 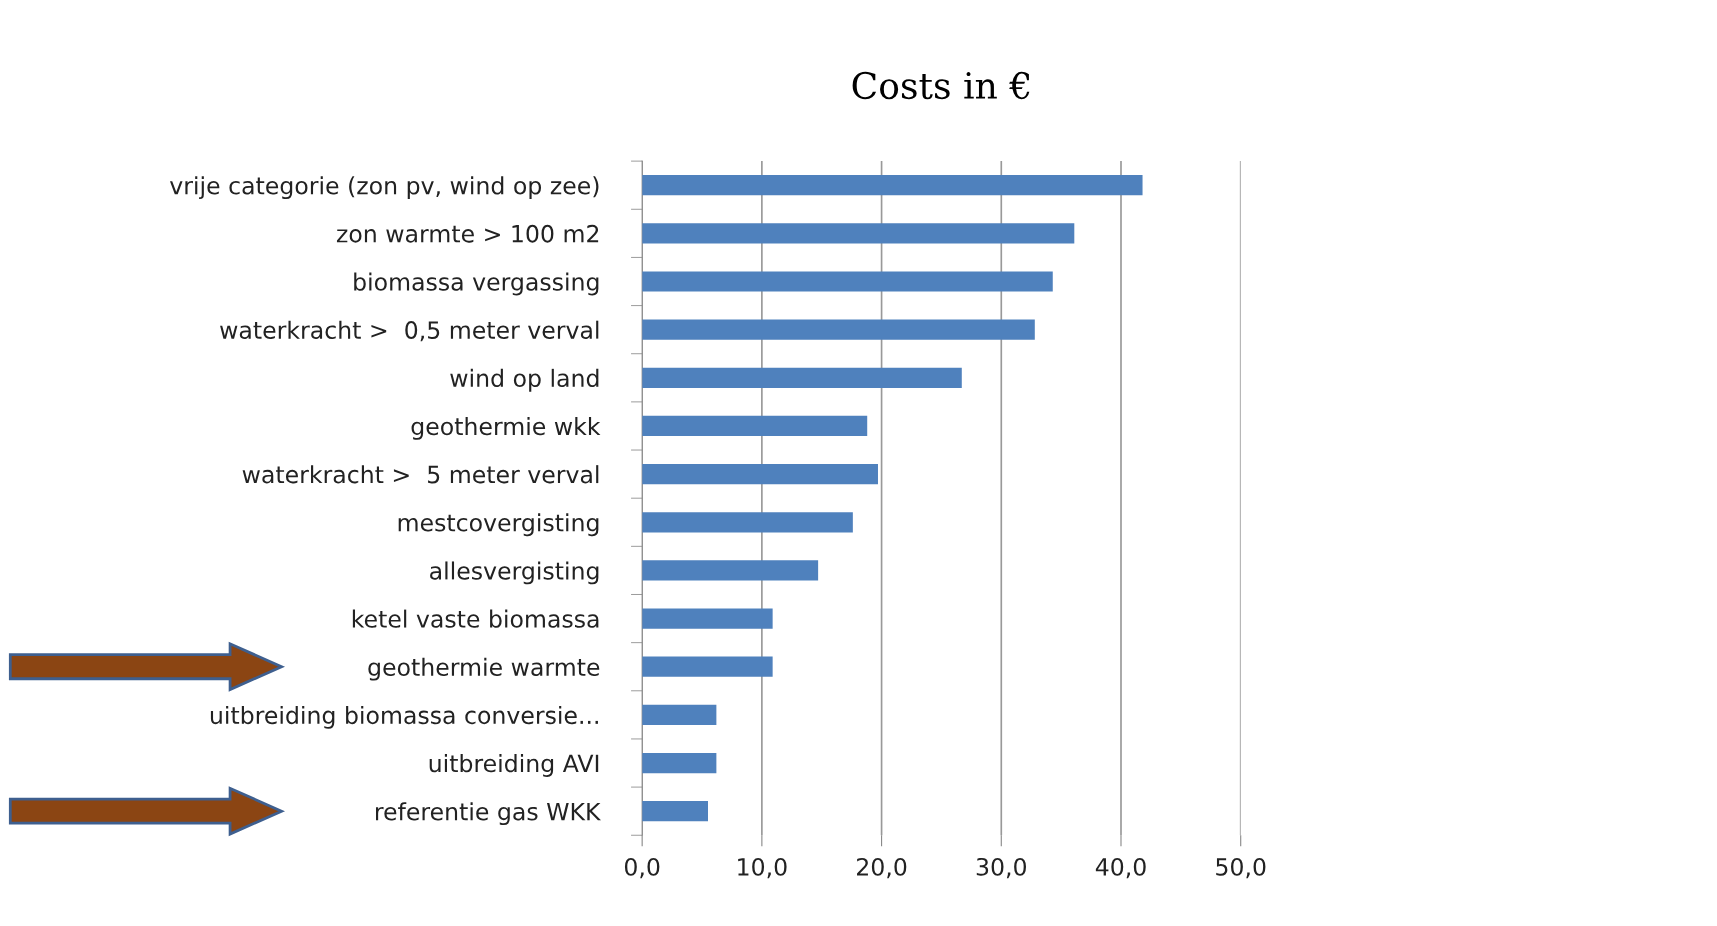 I want to click on x-tick-label: 20,0, so click(x=882, y=868).